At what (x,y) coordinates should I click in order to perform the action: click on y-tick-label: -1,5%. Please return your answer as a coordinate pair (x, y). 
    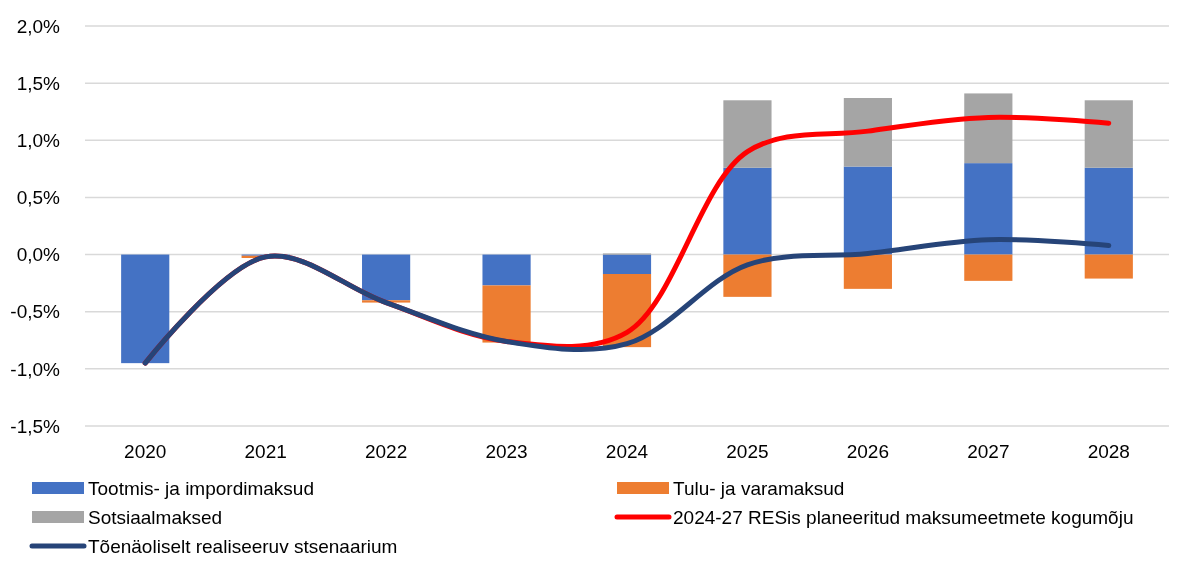
    Looking at the image, I should click on (35, 426).